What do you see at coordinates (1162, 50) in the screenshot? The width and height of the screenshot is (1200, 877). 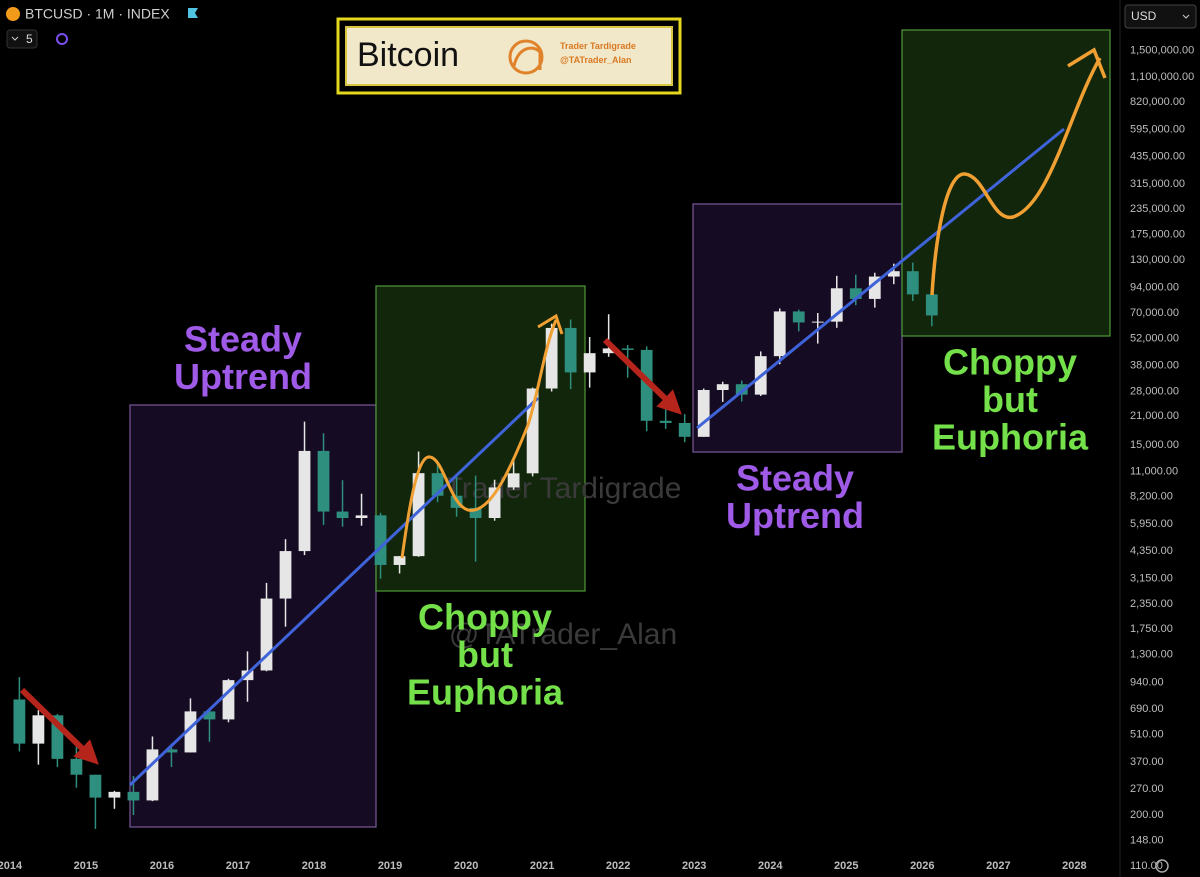 I see `y-tick-label: 1,500,000.00` at bounding box center [1162, 50].